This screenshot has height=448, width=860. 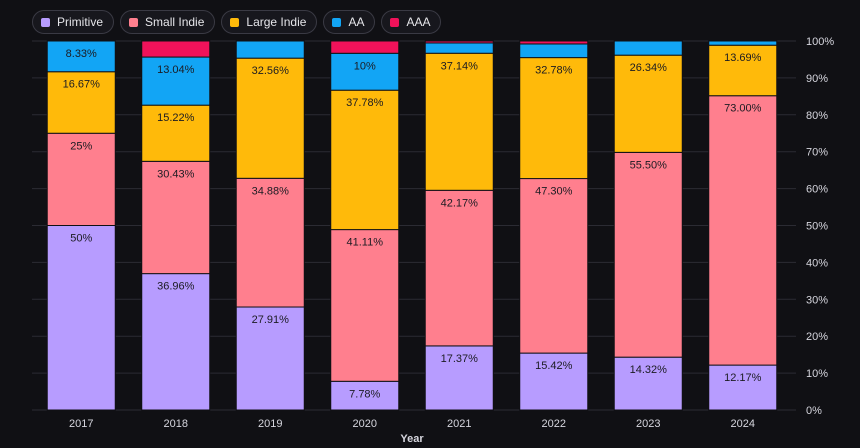 What do you see at coordinates (743, 378) in the screenshot?
I see `data-label: 12.17%` at bounding box center [743, 378].